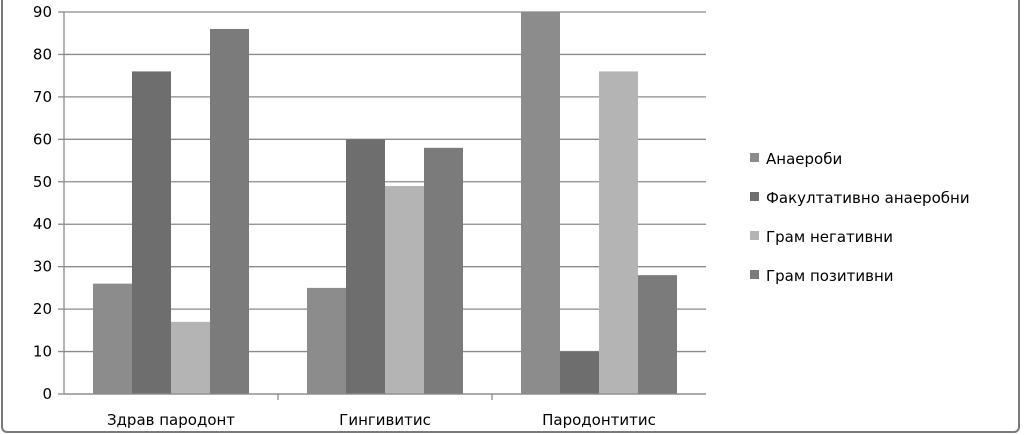 The image size is (1024, 435). I want to click on y-tick-label: 40, so click(42, 224).